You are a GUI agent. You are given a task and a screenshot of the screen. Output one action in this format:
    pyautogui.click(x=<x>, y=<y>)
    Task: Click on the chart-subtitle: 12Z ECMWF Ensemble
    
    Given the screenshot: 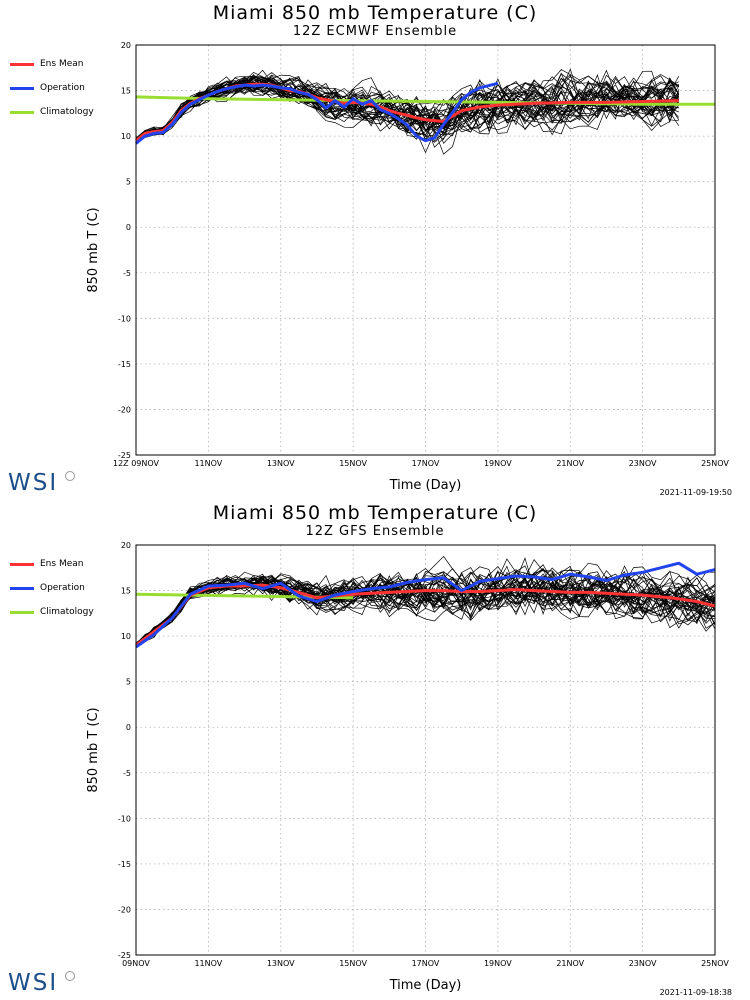 What is the action you would take?
    pyautogui.click(x=375, y=31)
    